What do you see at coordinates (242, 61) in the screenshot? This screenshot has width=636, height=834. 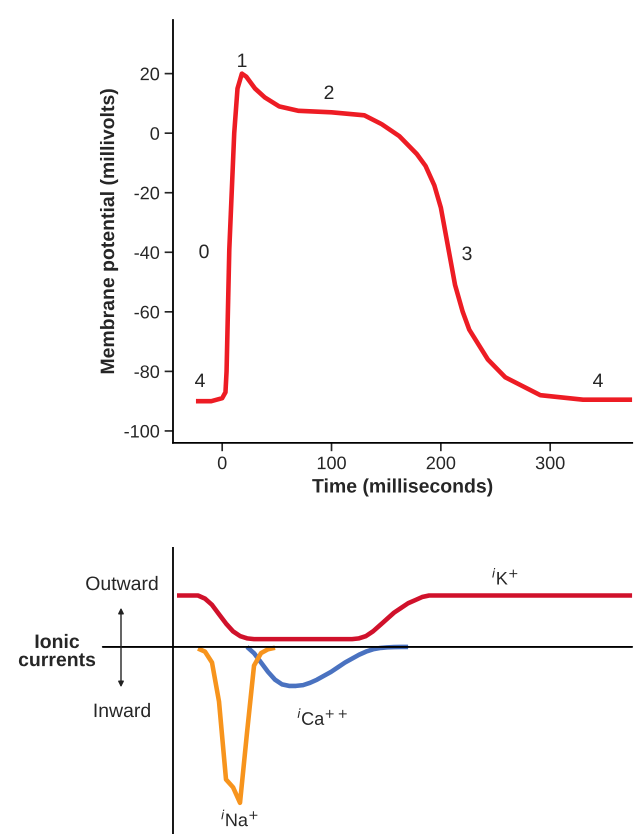 I see `annotation: 1` at bounding box center [242, 61].